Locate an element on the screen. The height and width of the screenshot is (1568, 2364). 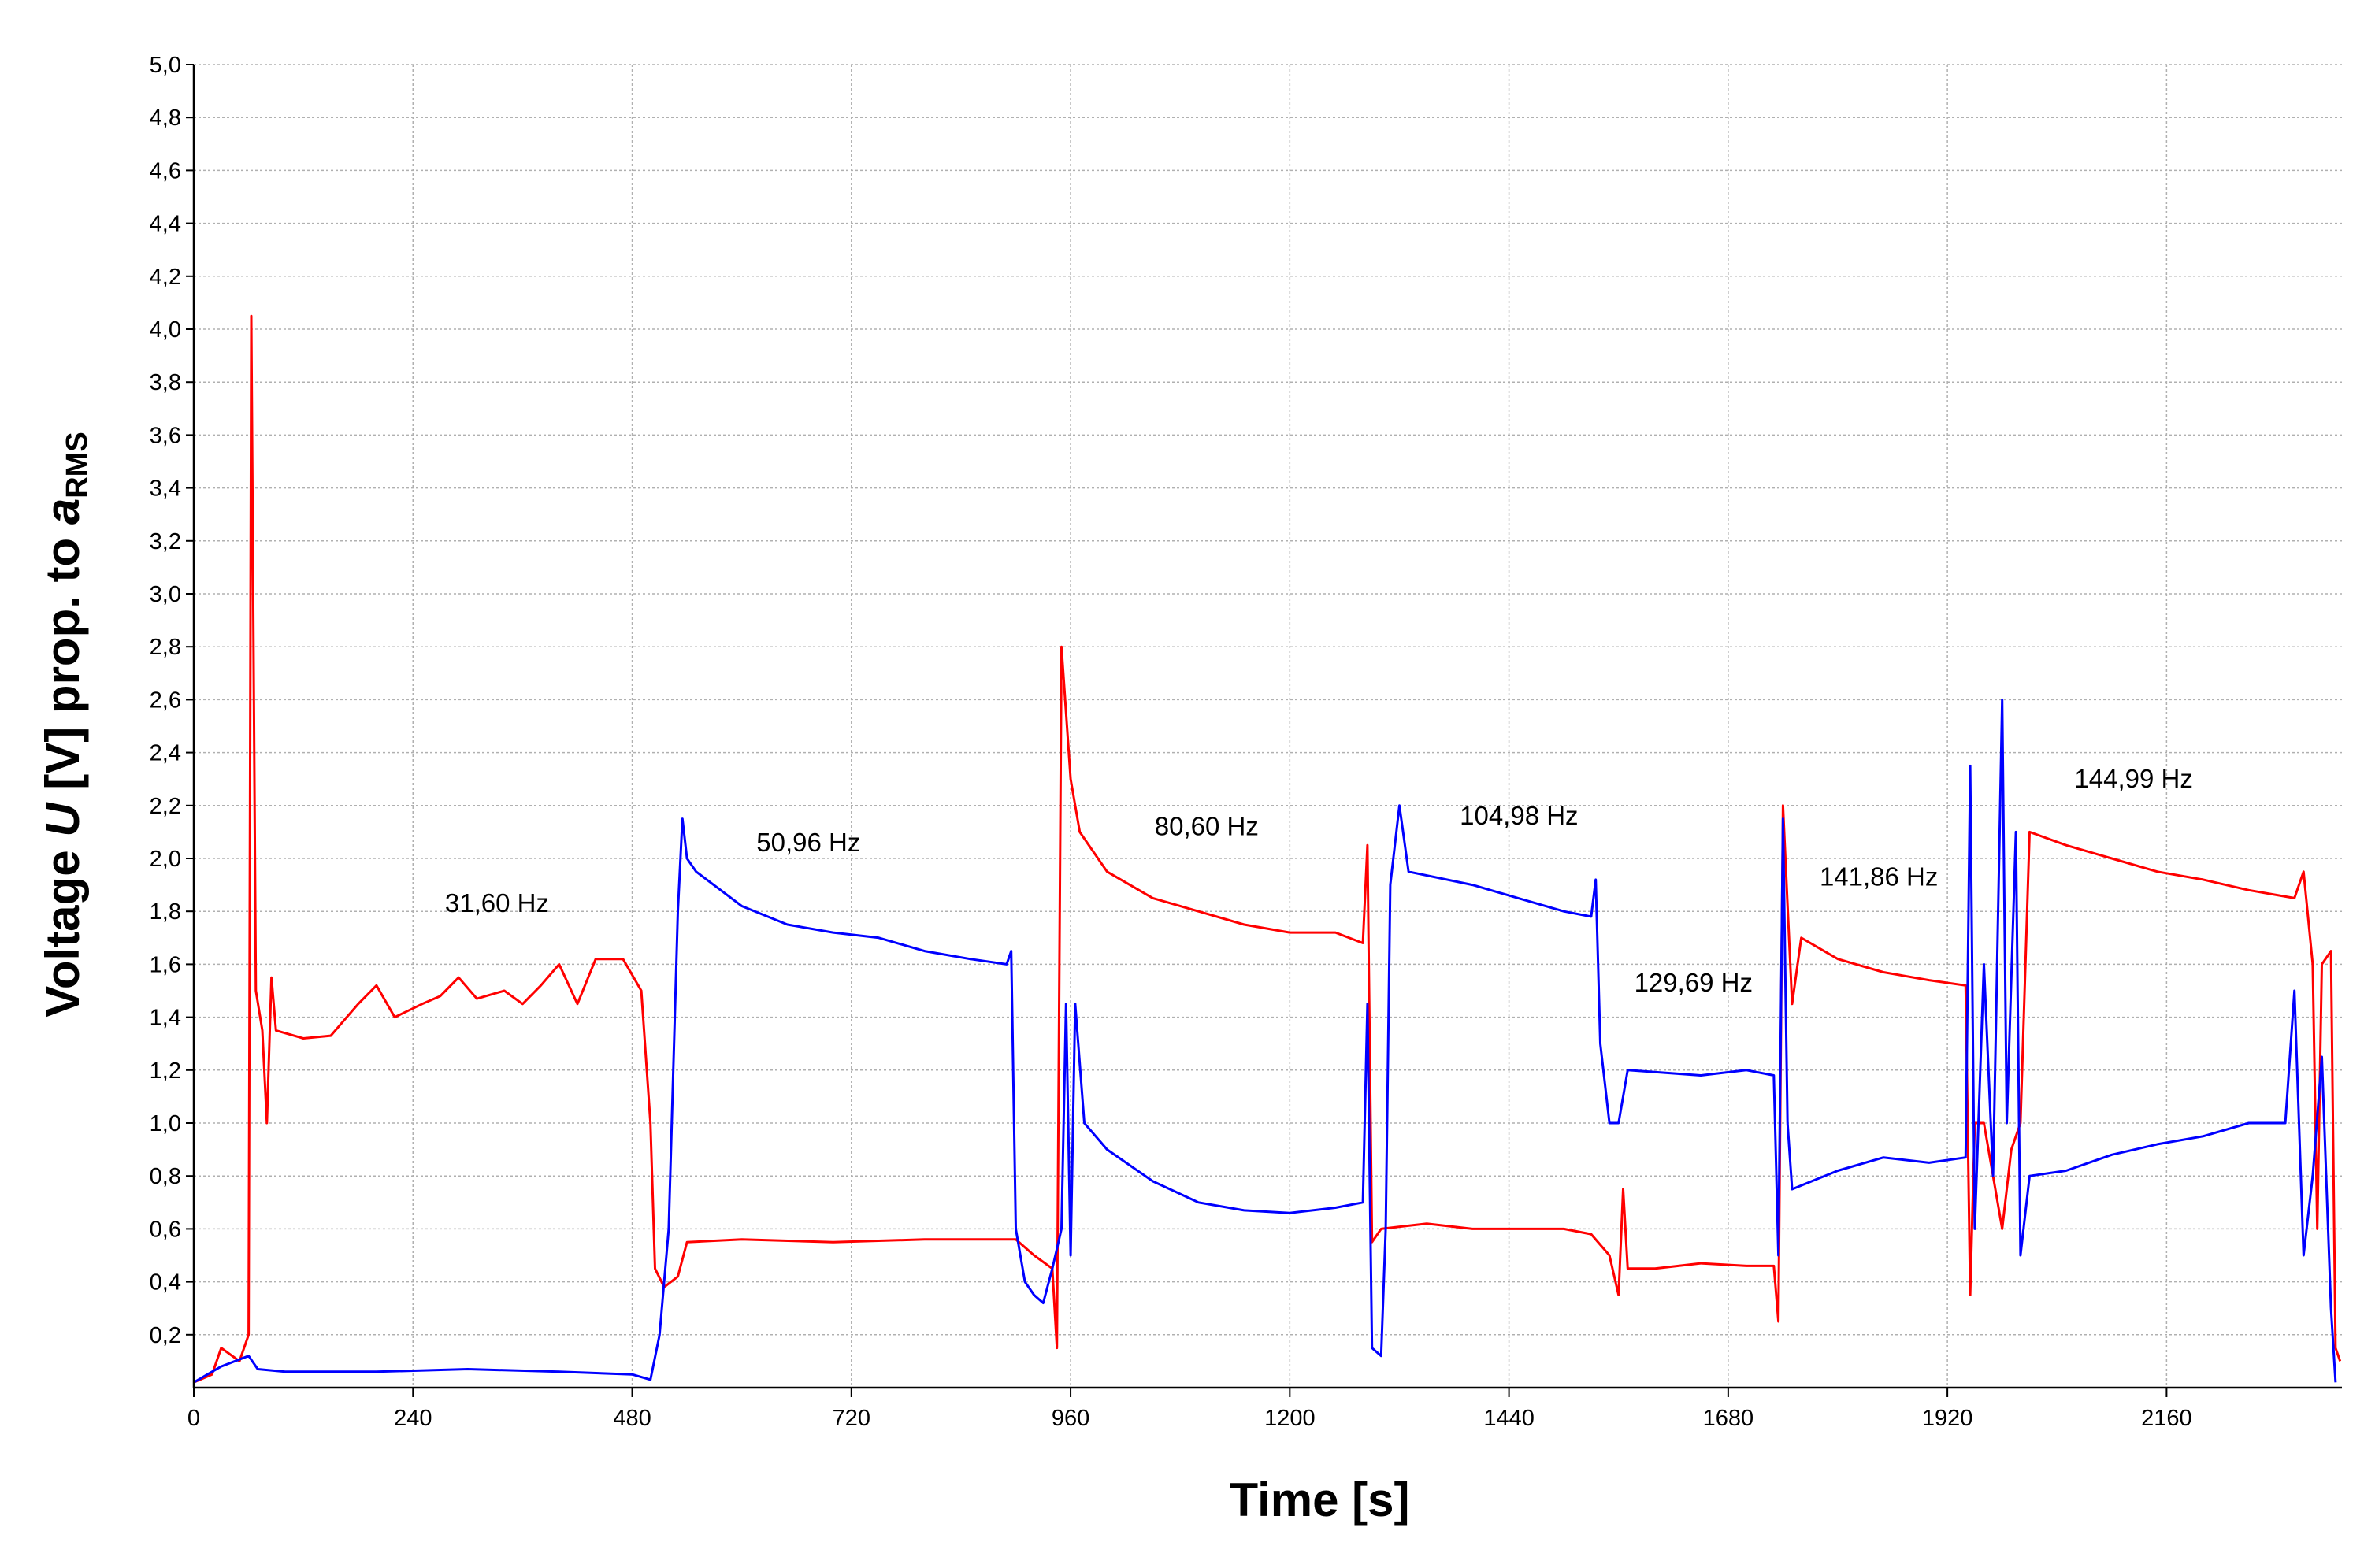
y-tick-label: 1,2 is located at coordinates (165, 1071).